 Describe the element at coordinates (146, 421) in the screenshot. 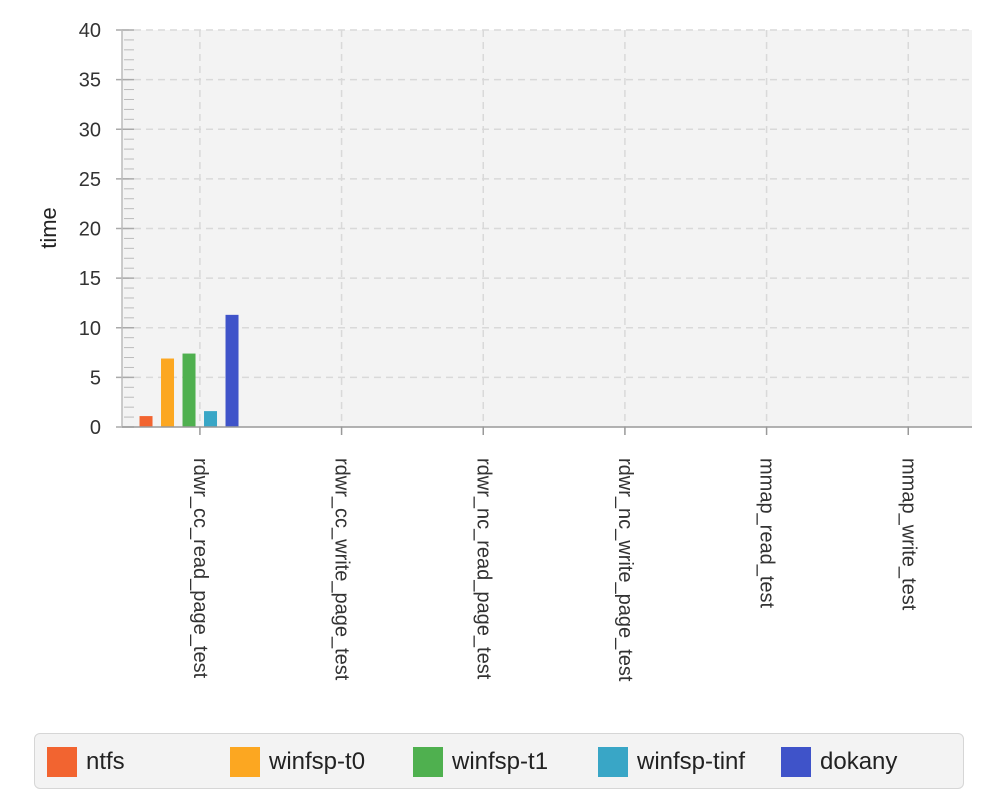

I see `bar-ntfs-rdwr_cc_read_page_test` at that location.